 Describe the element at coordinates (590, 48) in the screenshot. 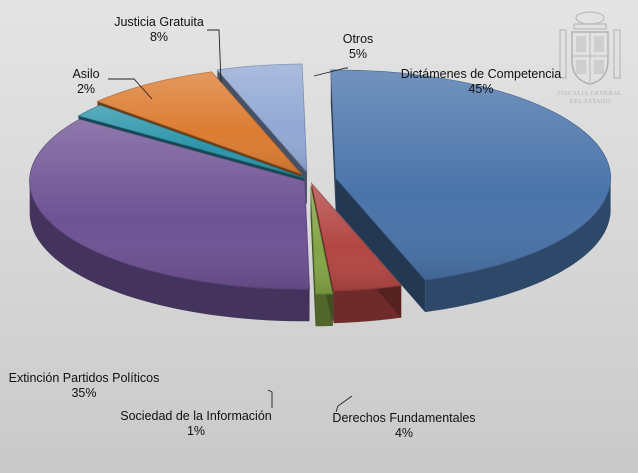

I see `coat-of-arms-icon` at that location.